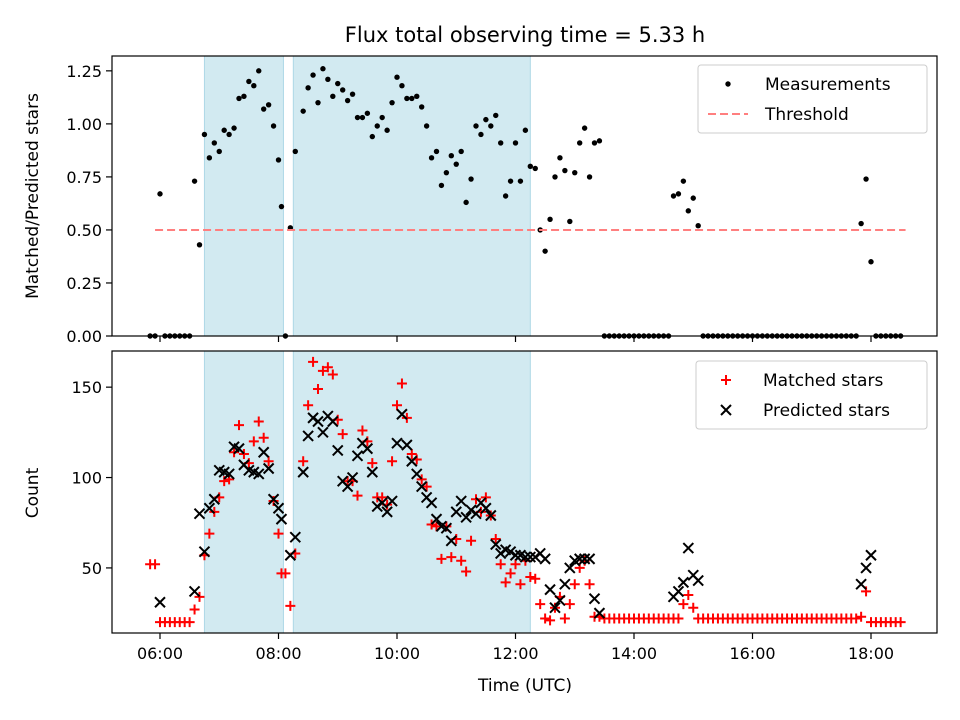  I want to click on legend-dot-marker, so click(728, 84).